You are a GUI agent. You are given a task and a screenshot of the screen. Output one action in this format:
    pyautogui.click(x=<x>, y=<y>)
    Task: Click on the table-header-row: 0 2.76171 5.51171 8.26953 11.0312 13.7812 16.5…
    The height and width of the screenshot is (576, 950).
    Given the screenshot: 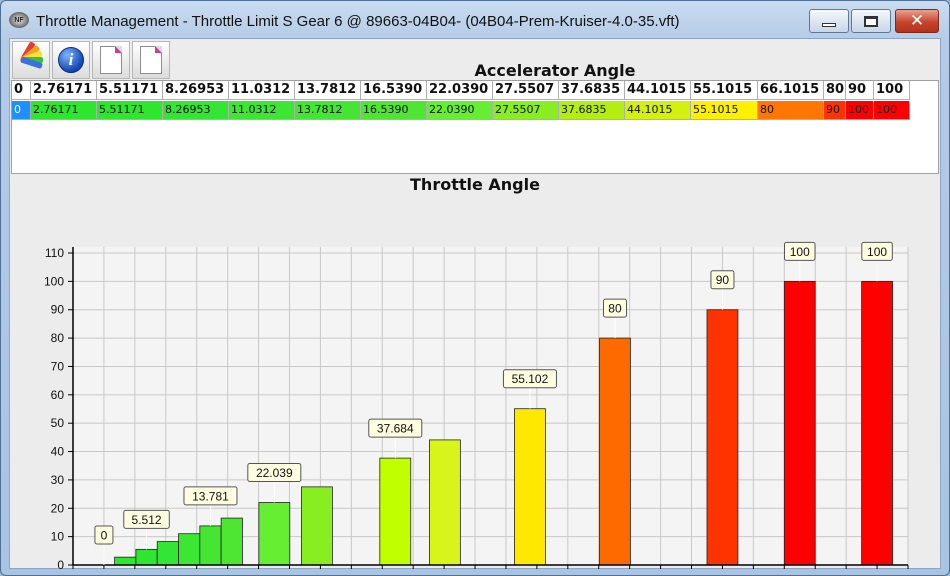 What is the action you would take?
    pyautogui.click(x=461, y=90)
    